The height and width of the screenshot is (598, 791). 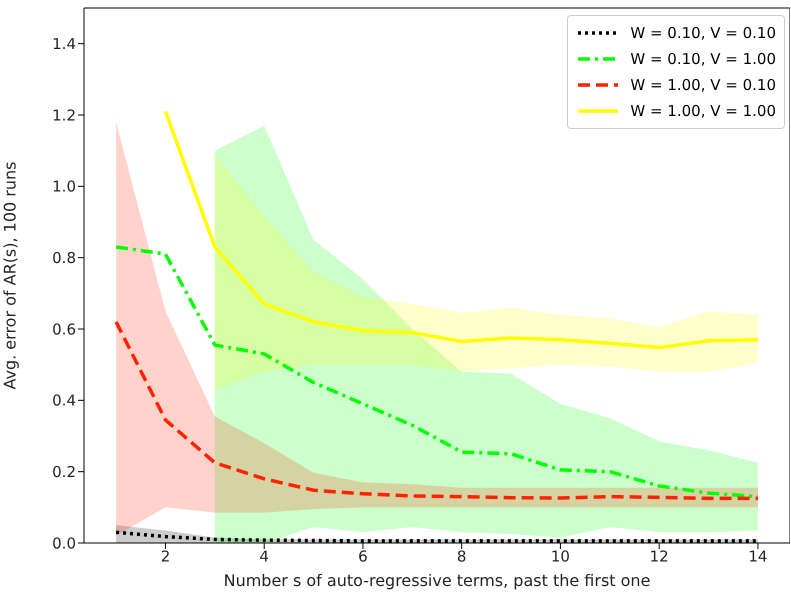 What do you see at coordinates (10, 275) in the screenshot?
I see `y-axis-title: Avg. error of AR(s), 100 runs` at bounding box center [10, 275].